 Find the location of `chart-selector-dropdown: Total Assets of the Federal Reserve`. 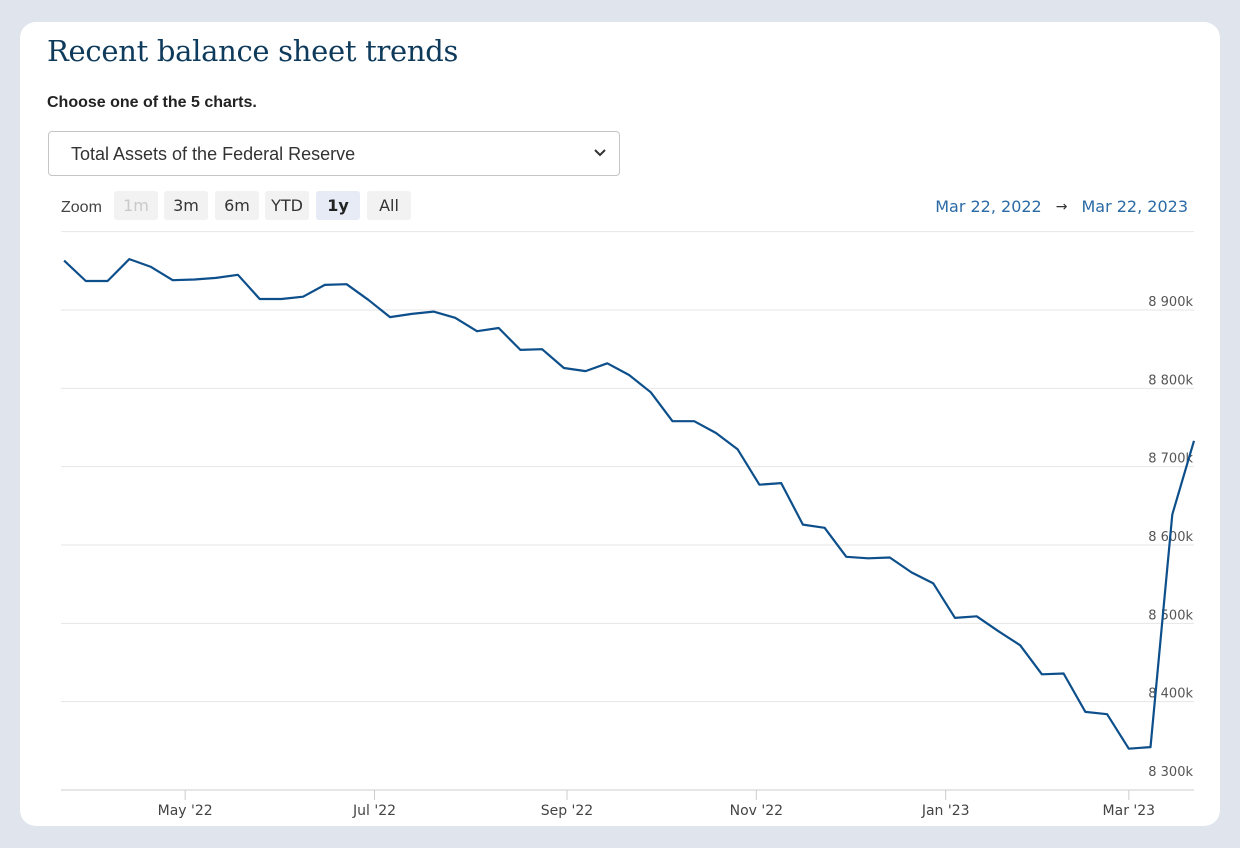

chart-selector-dropdown: Total Assets of the Federal Reserve is located at coordinates (334, 153).